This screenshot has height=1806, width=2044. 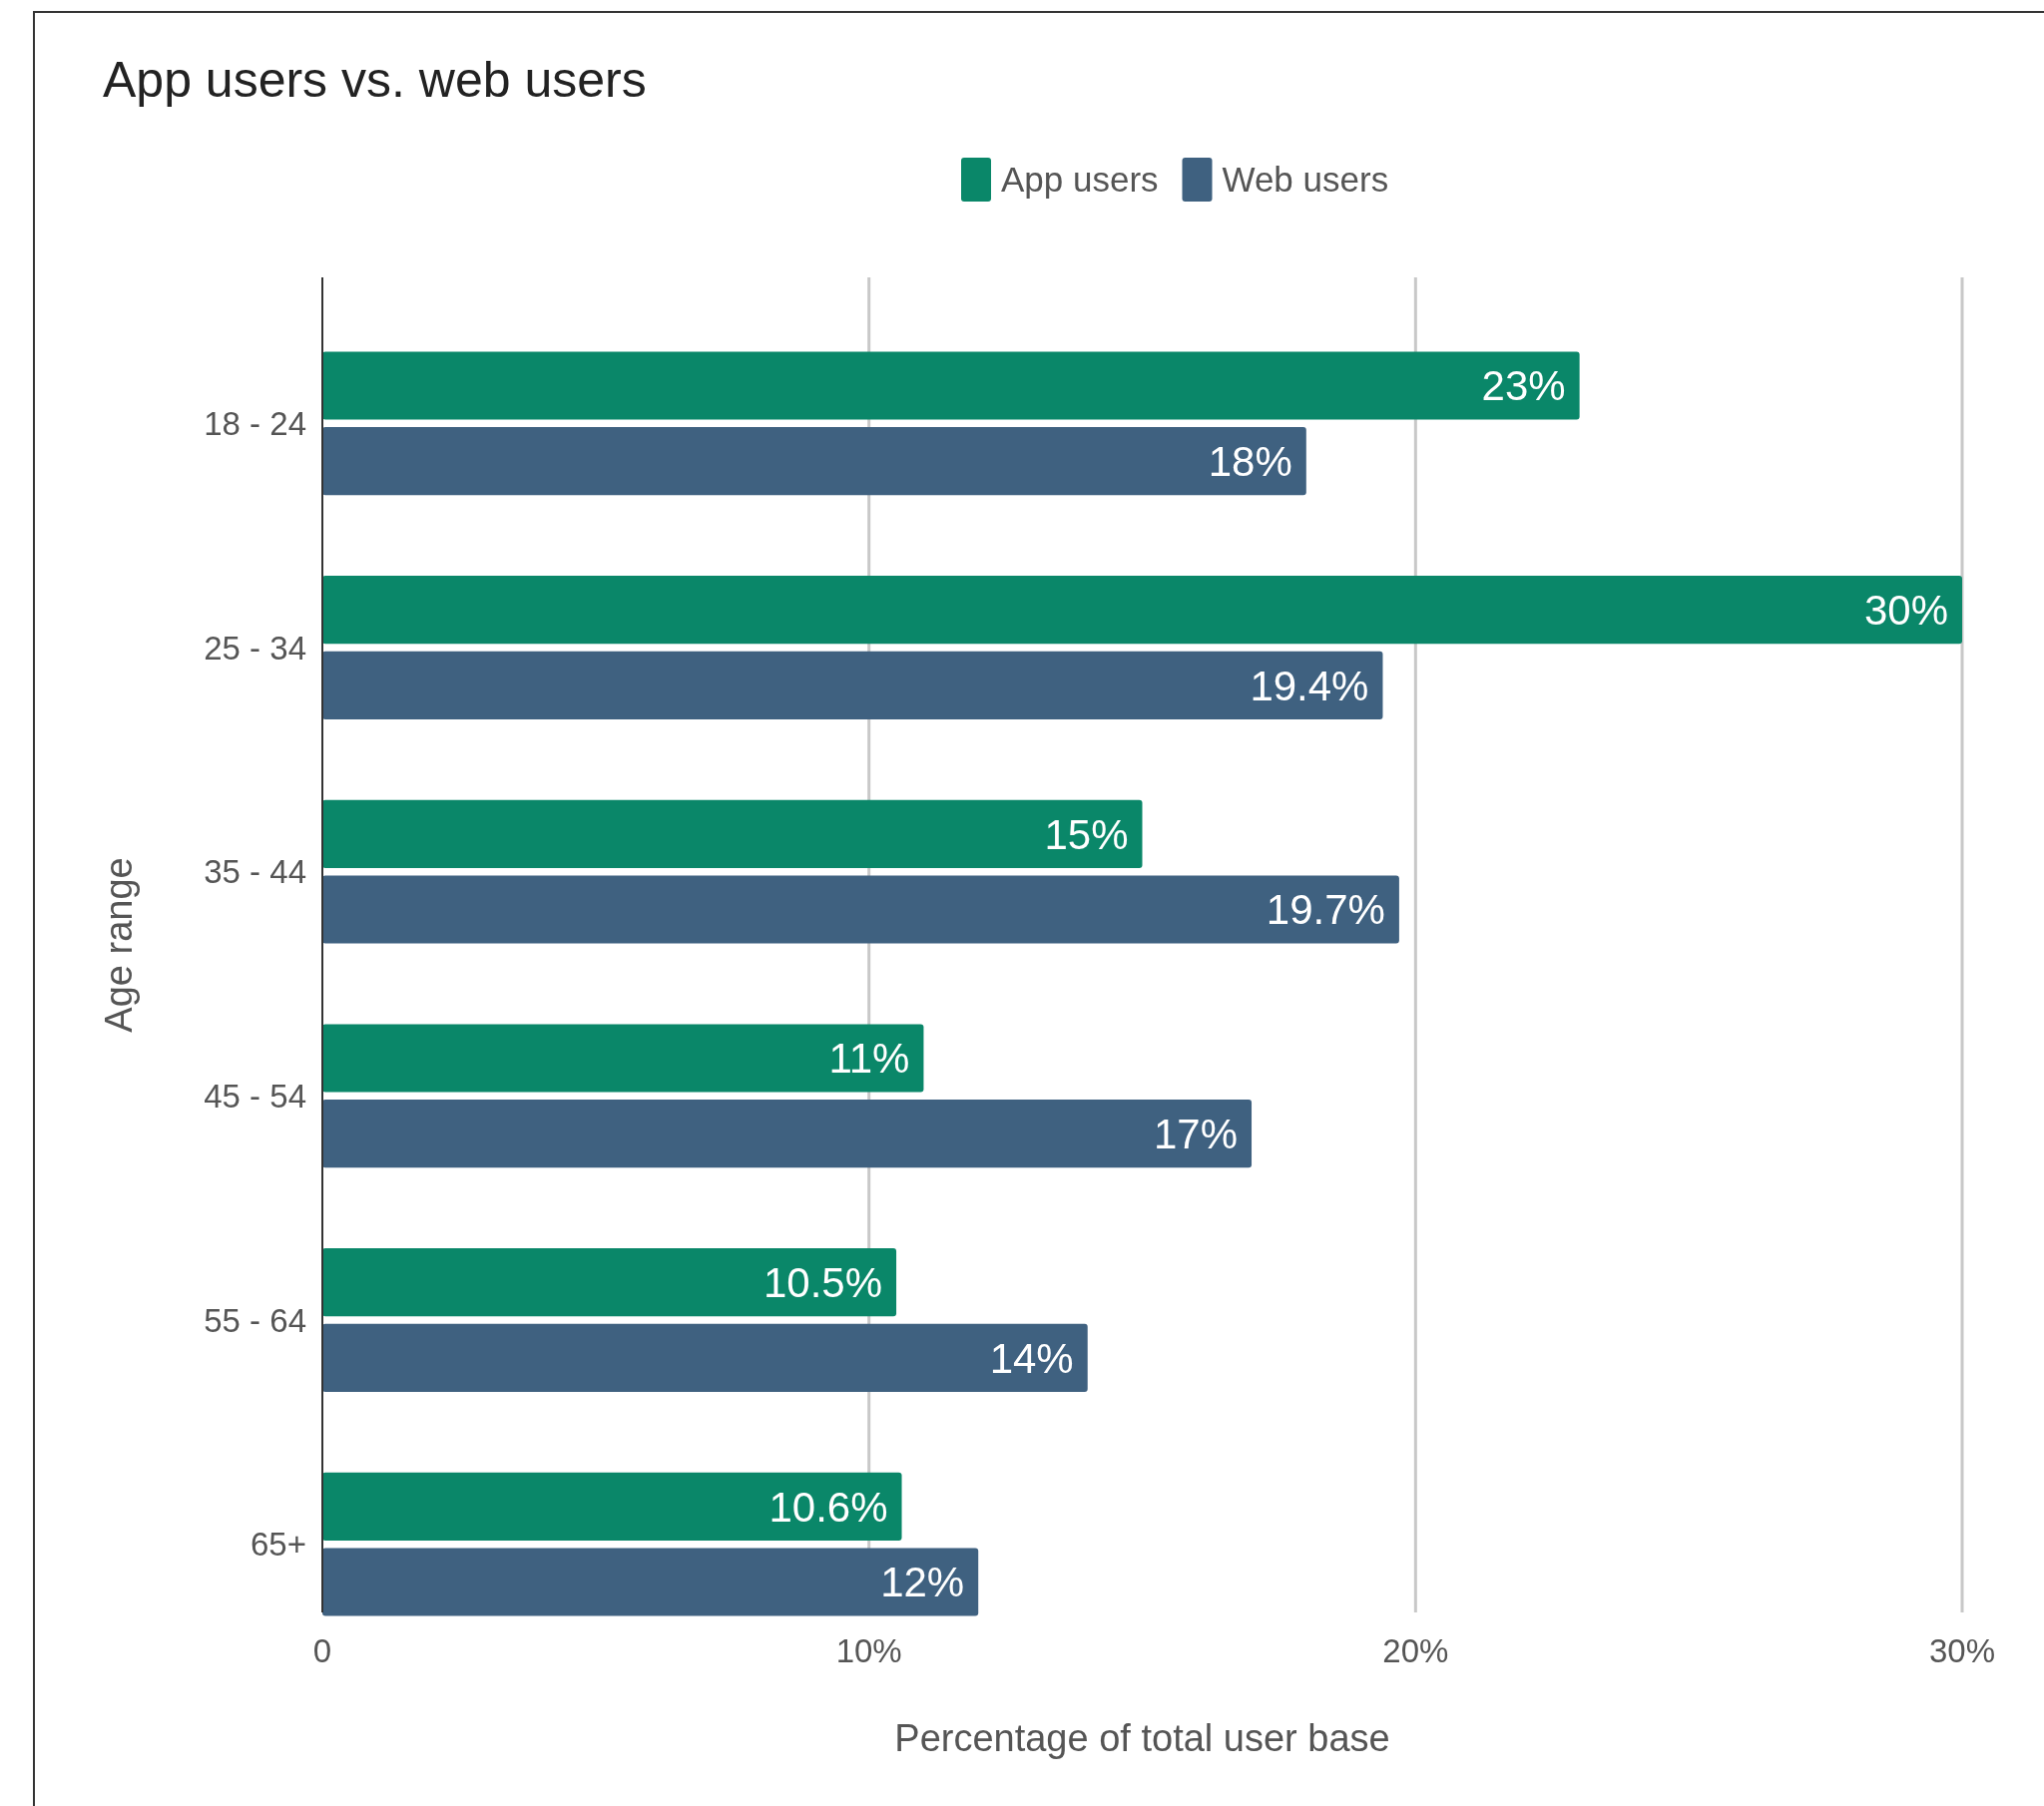 What do you see at coordinates (255, 648) in the screenshot?
I see `y-tick-label: 25 - 34` at bounding box center [255, 648].